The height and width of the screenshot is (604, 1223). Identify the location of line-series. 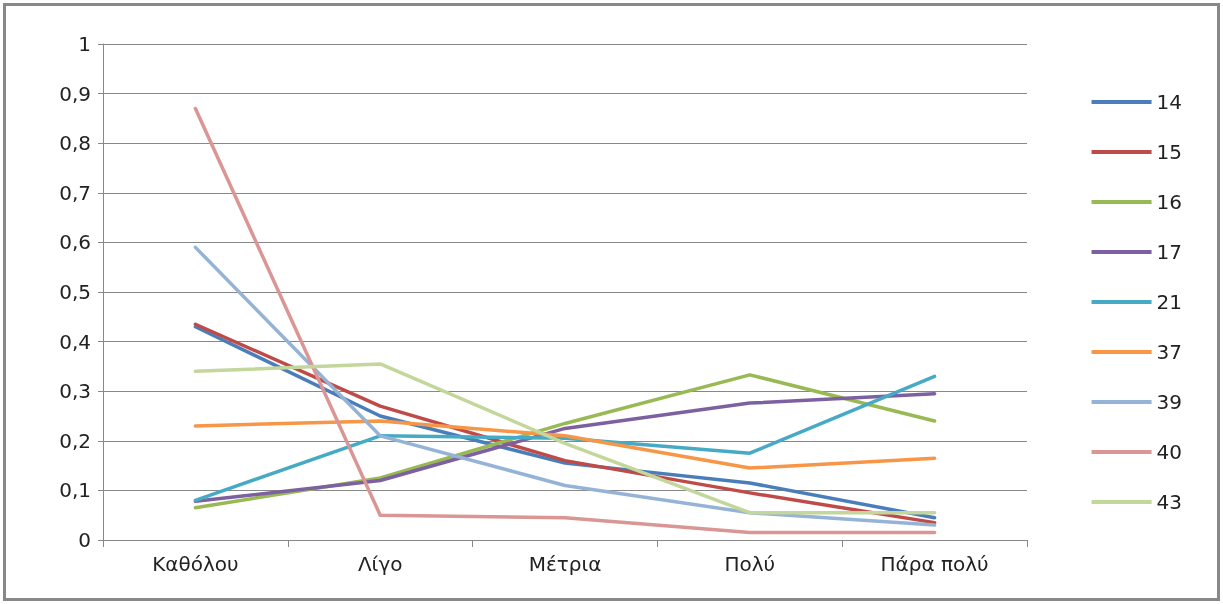
(565, 444).